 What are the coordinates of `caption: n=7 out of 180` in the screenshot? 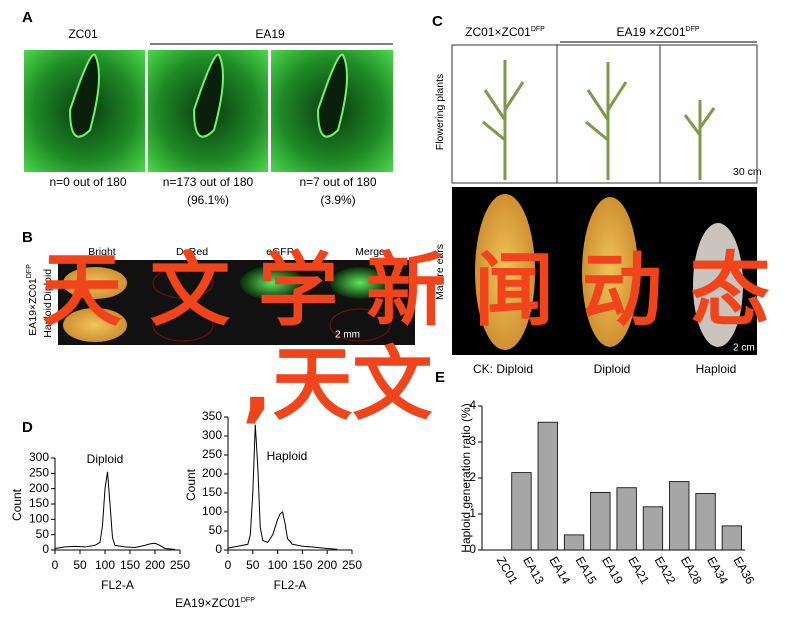 It's located at (337, 182).